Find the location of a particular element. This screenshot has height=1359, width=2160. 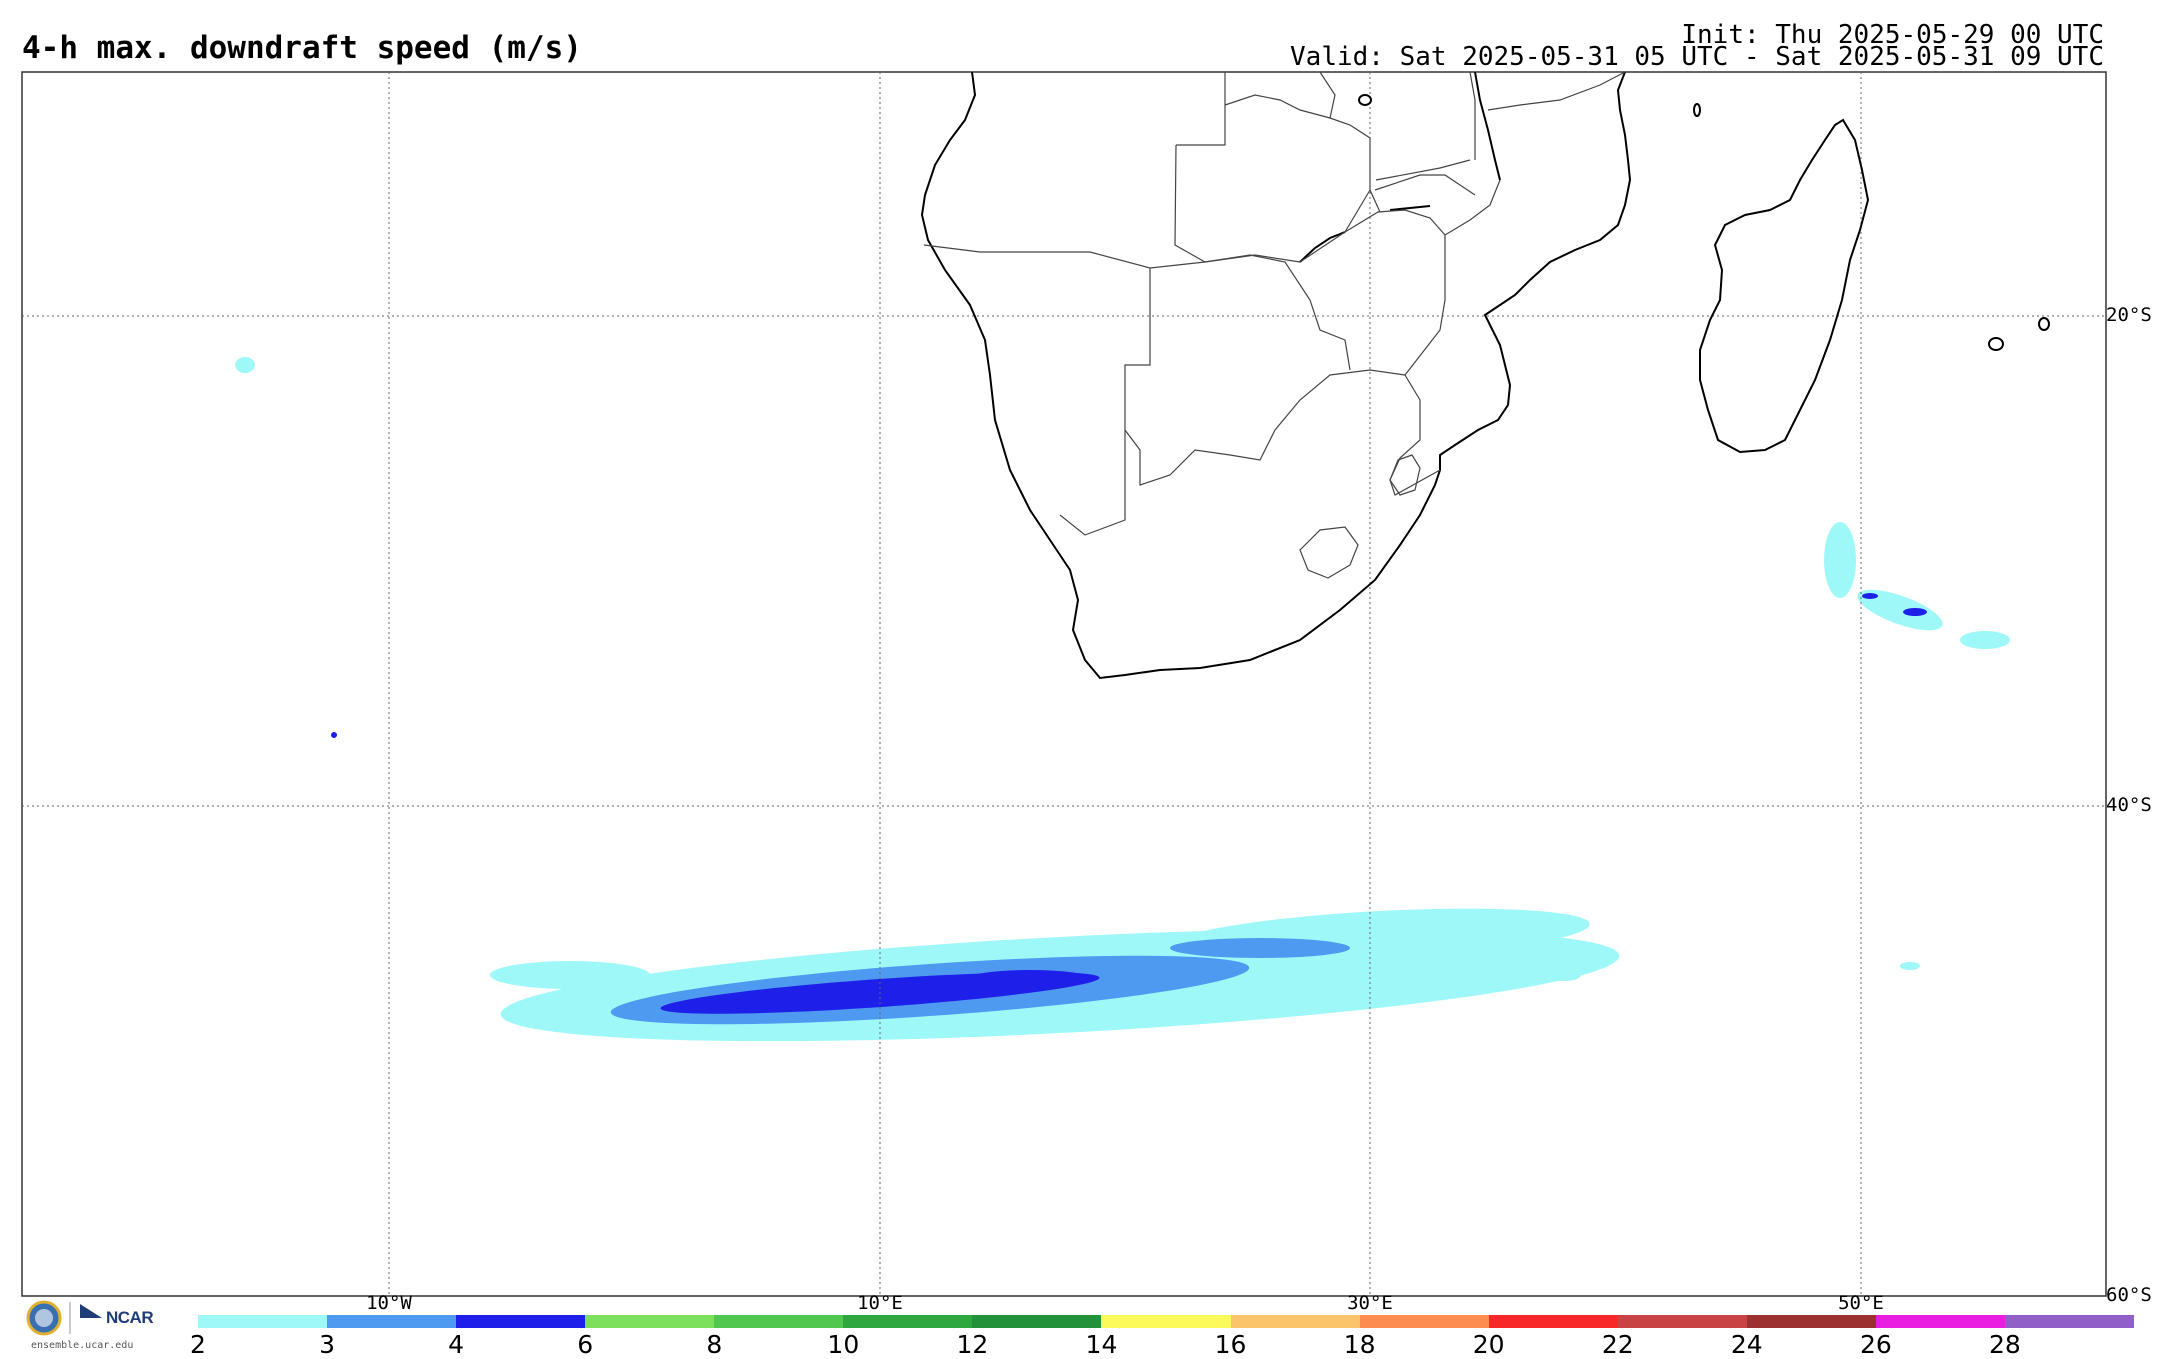

lake-malawi is located at coordinates (1487, 126).